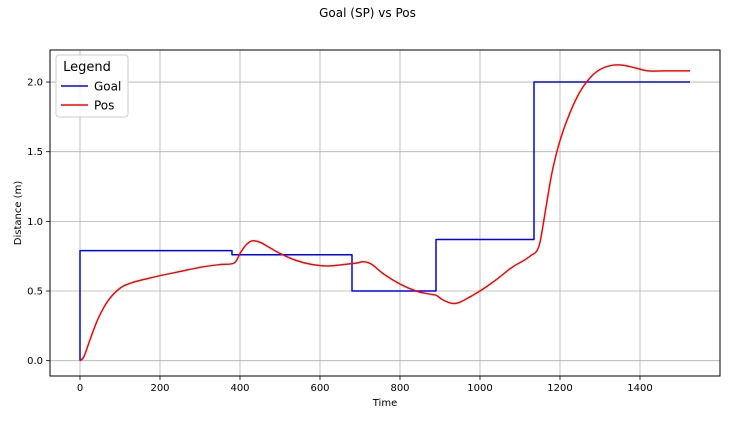  I want to click on x-tick-label: 800, so click(399, 388).